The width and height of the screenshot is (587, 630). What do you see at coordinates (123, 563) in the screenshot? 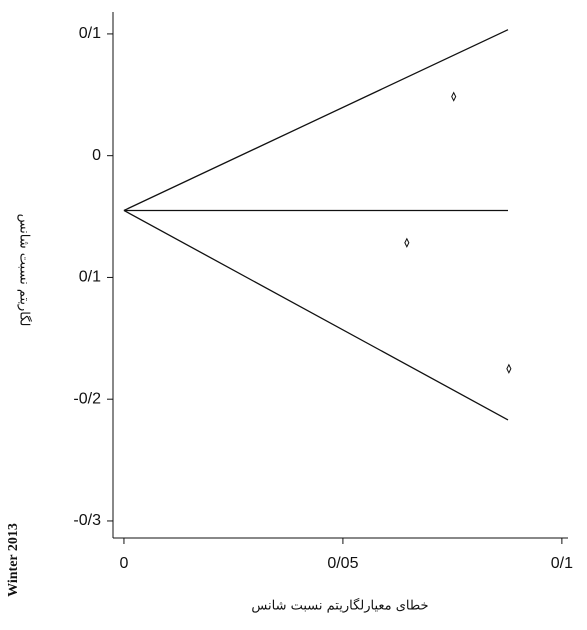
I see `x-tick-label: 0` at bounding box center [123, 563].